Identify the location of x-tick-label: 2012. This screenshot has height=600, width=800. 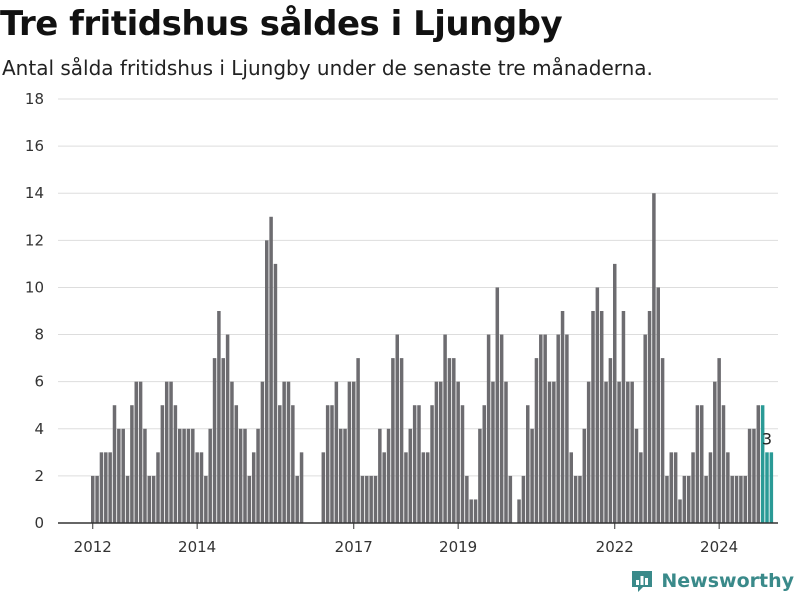
(93, 547).